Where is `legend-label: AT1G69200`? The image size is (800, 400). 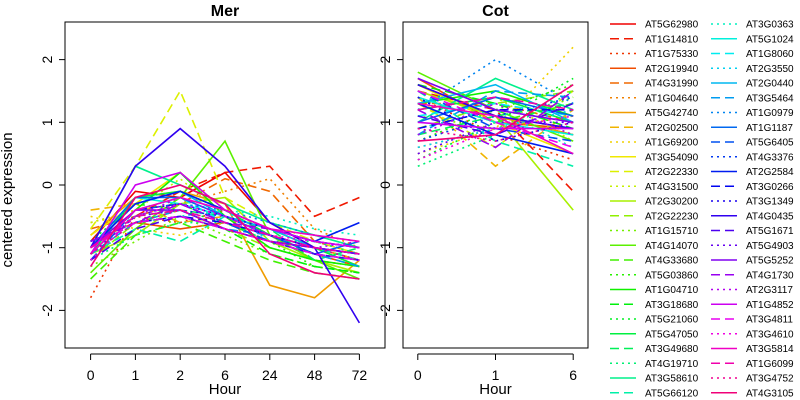 legend-label: AT1G69200 is located at coordinates (672, 143).